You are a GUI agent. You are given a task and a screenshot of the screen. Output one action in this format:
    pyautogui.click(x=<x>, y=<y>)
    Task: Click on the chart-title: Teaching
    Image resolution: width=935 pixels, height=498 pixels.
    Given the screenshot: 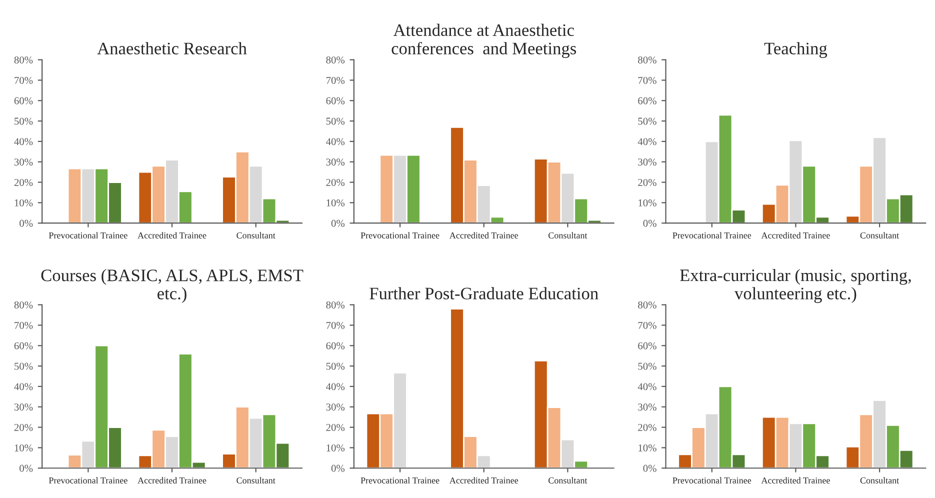 What is the action you would take?
    pyautogui.click(x=796, y=50)
    